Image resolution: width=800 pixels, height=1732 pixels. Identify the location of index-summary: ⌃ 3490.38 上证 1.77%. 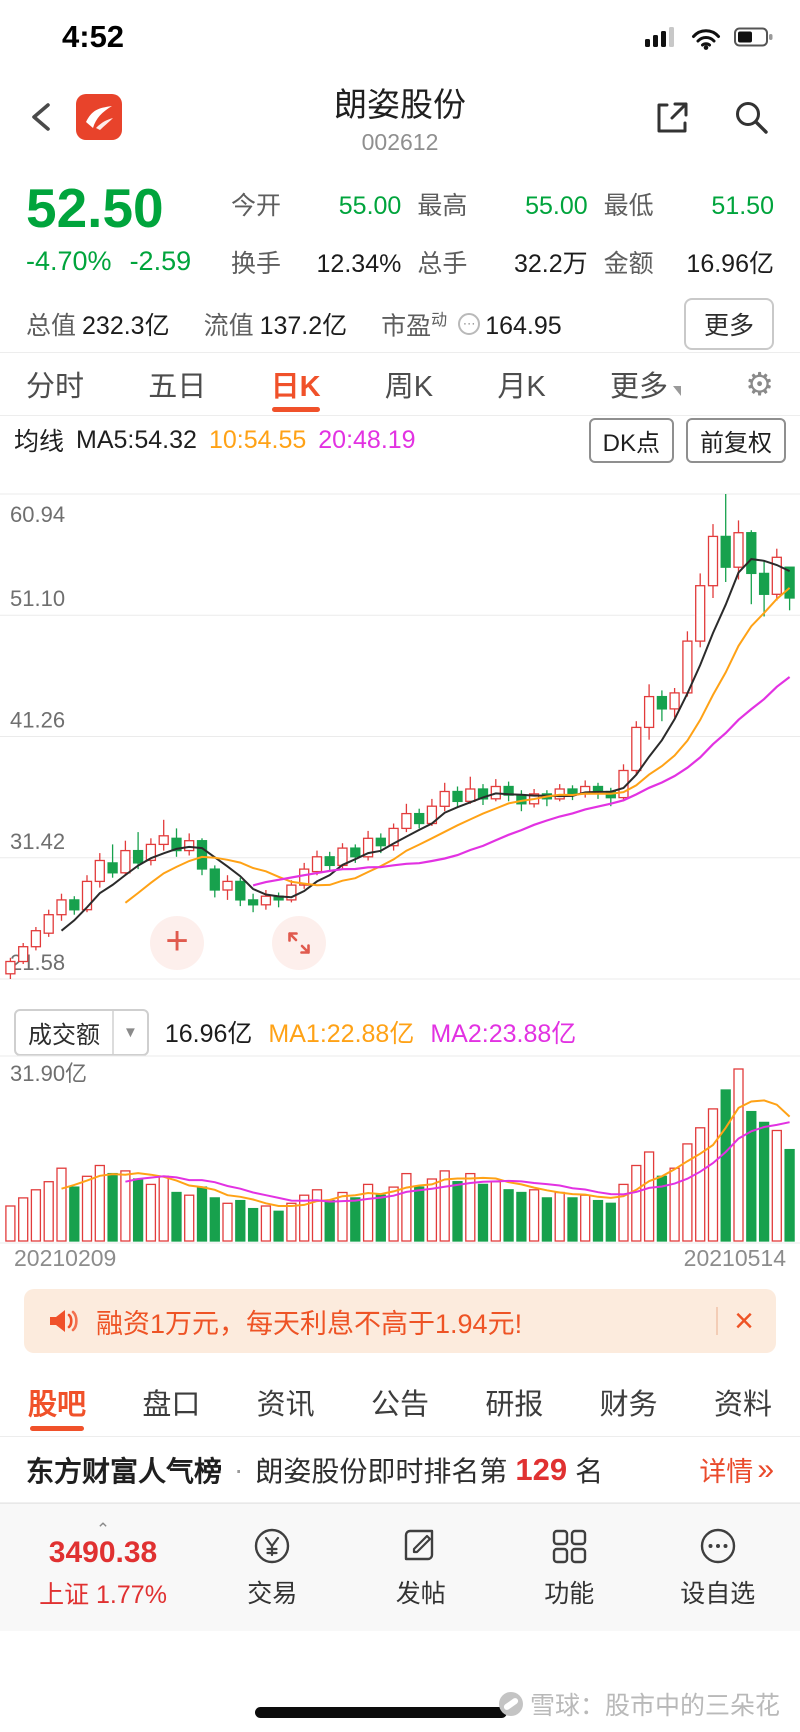
(103, 1565).